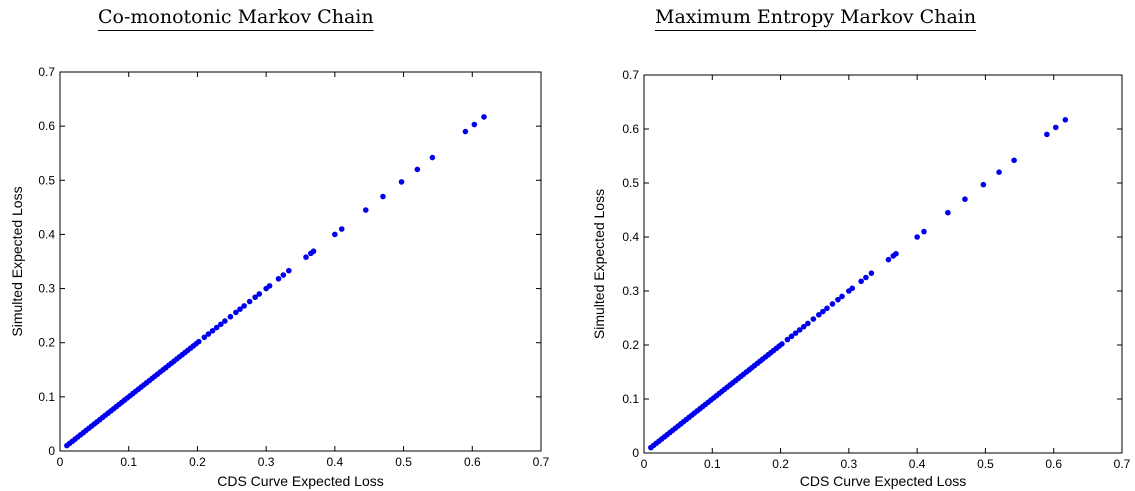 Image resolution: width=1135 pixels, height=491 pixels. I want to click on chart-title: Co-monotonic Markov Chain, so click(236, 17).